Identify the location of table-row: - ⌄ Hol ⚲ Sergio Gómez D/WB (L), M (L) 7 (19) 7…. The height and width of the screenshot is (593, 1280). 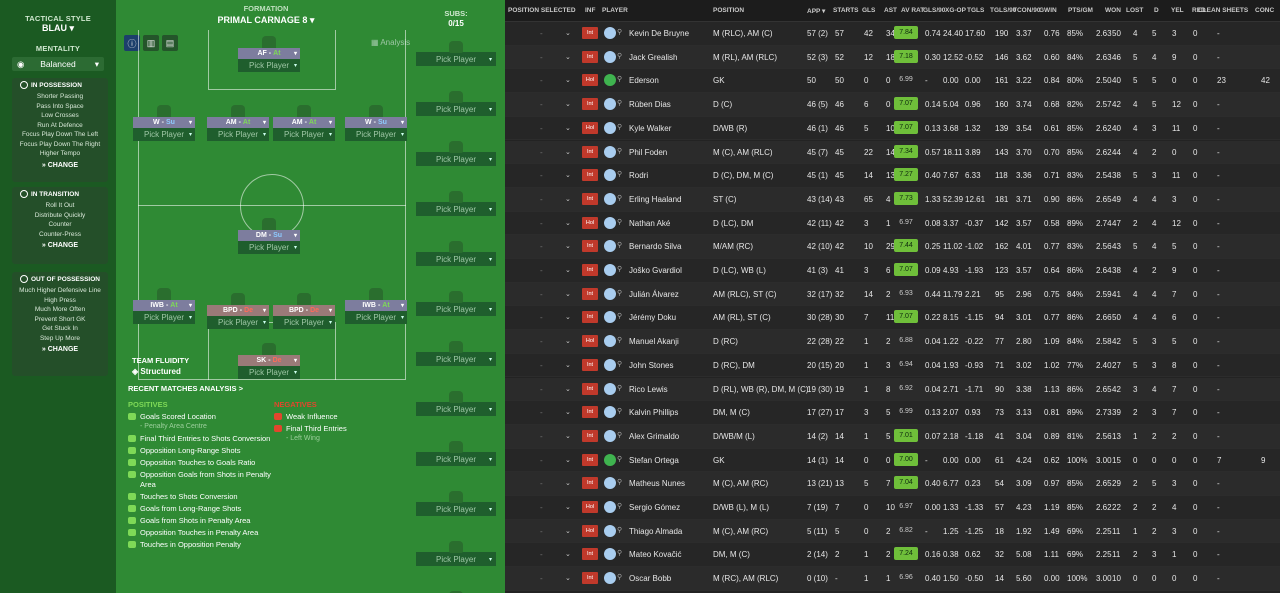
(892, 508).